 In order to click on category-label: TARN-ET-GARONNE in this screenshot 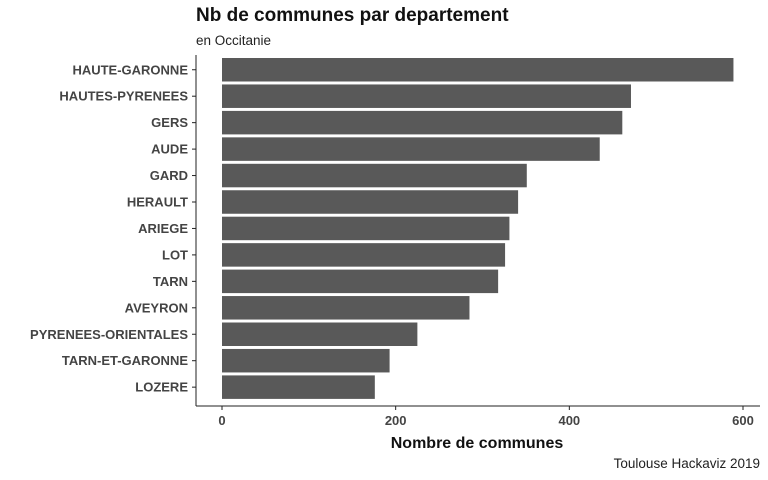, I will do `click(125, 360)`.